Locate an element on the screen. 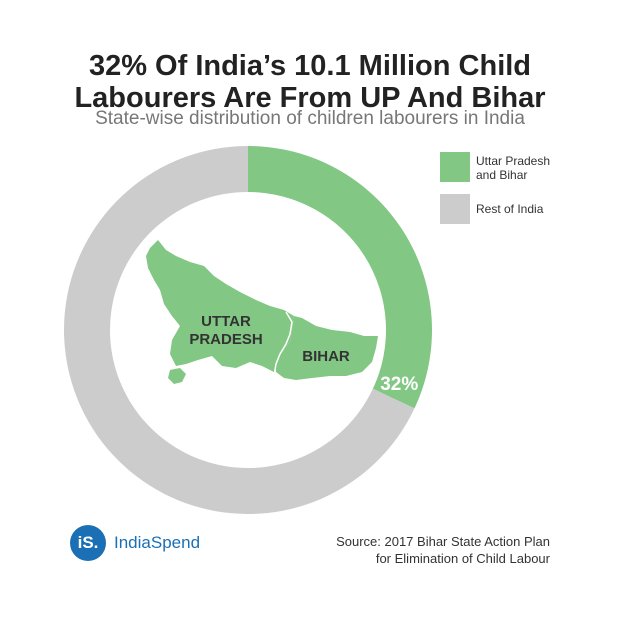 This screenshot has width=620, height=620. map-label-pradesh: PRADESH is located at coordinates (225, 339).